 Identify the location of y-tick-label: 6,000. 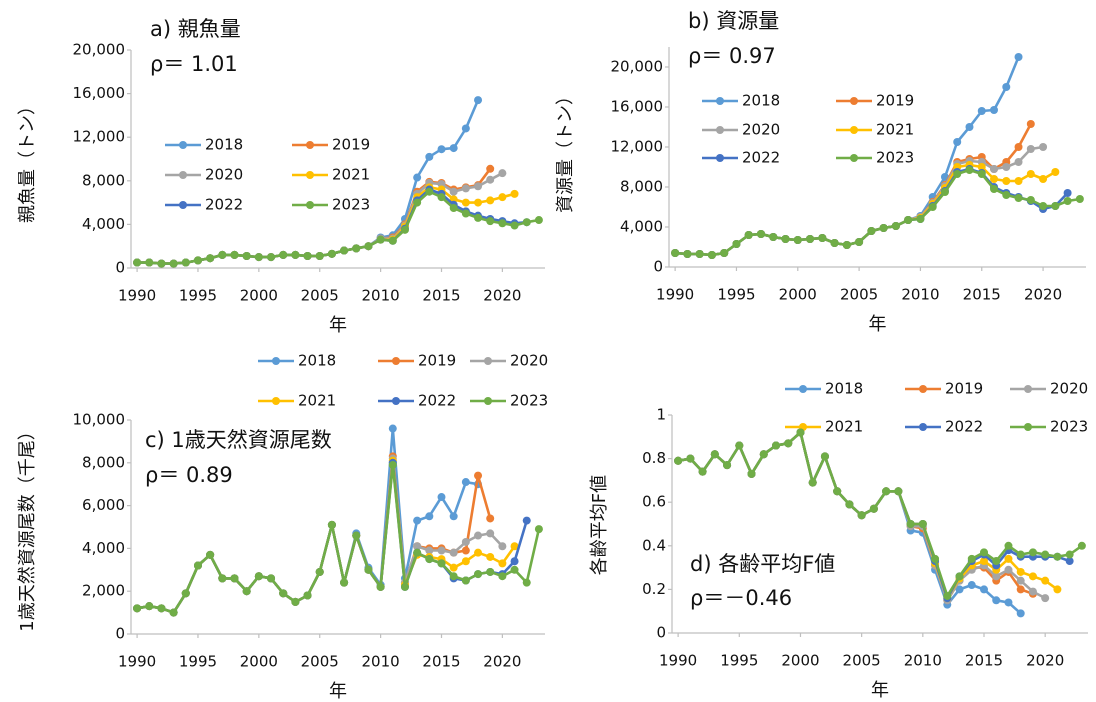
(103, 505).